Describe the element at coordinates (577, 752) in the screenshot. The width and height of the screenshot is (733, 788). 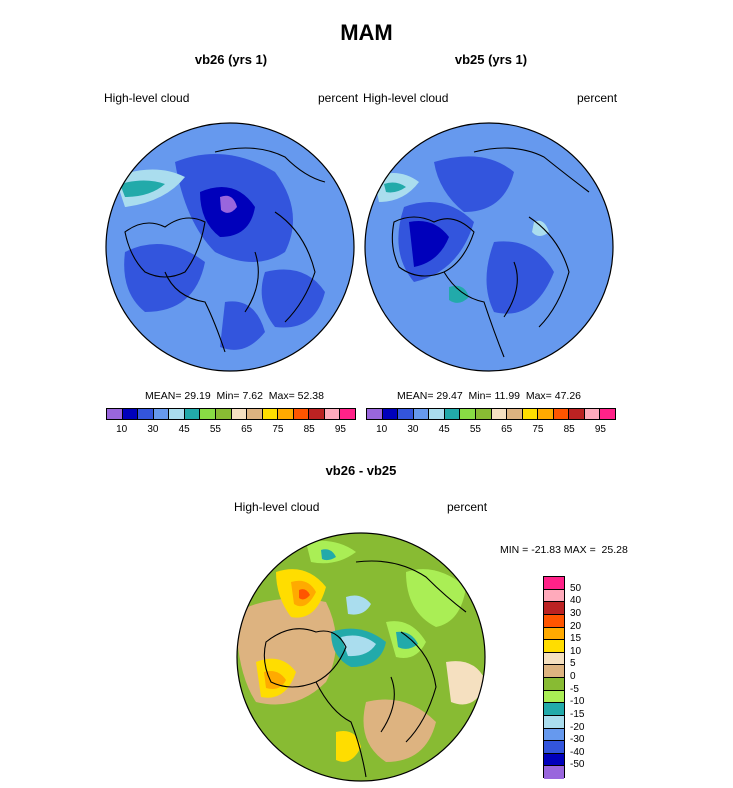
I see `diff-colorbar-tick-label: -40` at that location.